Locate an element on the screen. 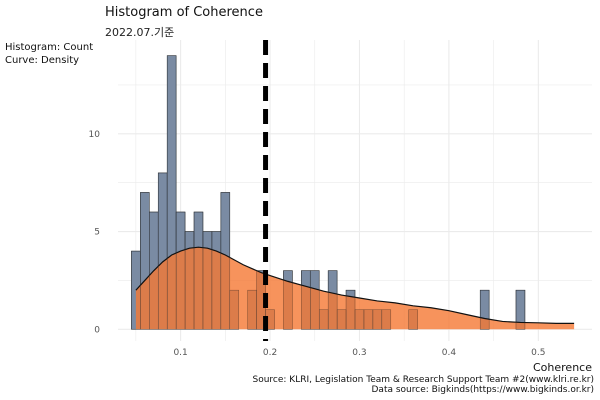 The width and height of the screenshot is (600, 400). chart-title: Histogram of Coherence is located at coordinates (184, 12).